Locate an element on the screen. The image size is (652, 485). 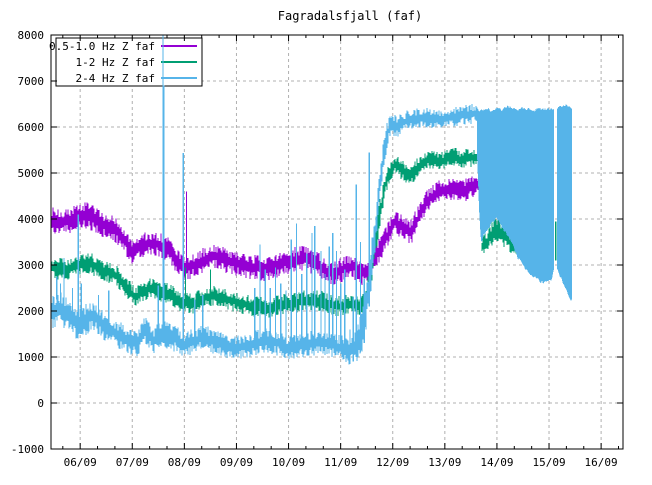
x-axis-label: 16/09 is located at coordinates (601, 462).